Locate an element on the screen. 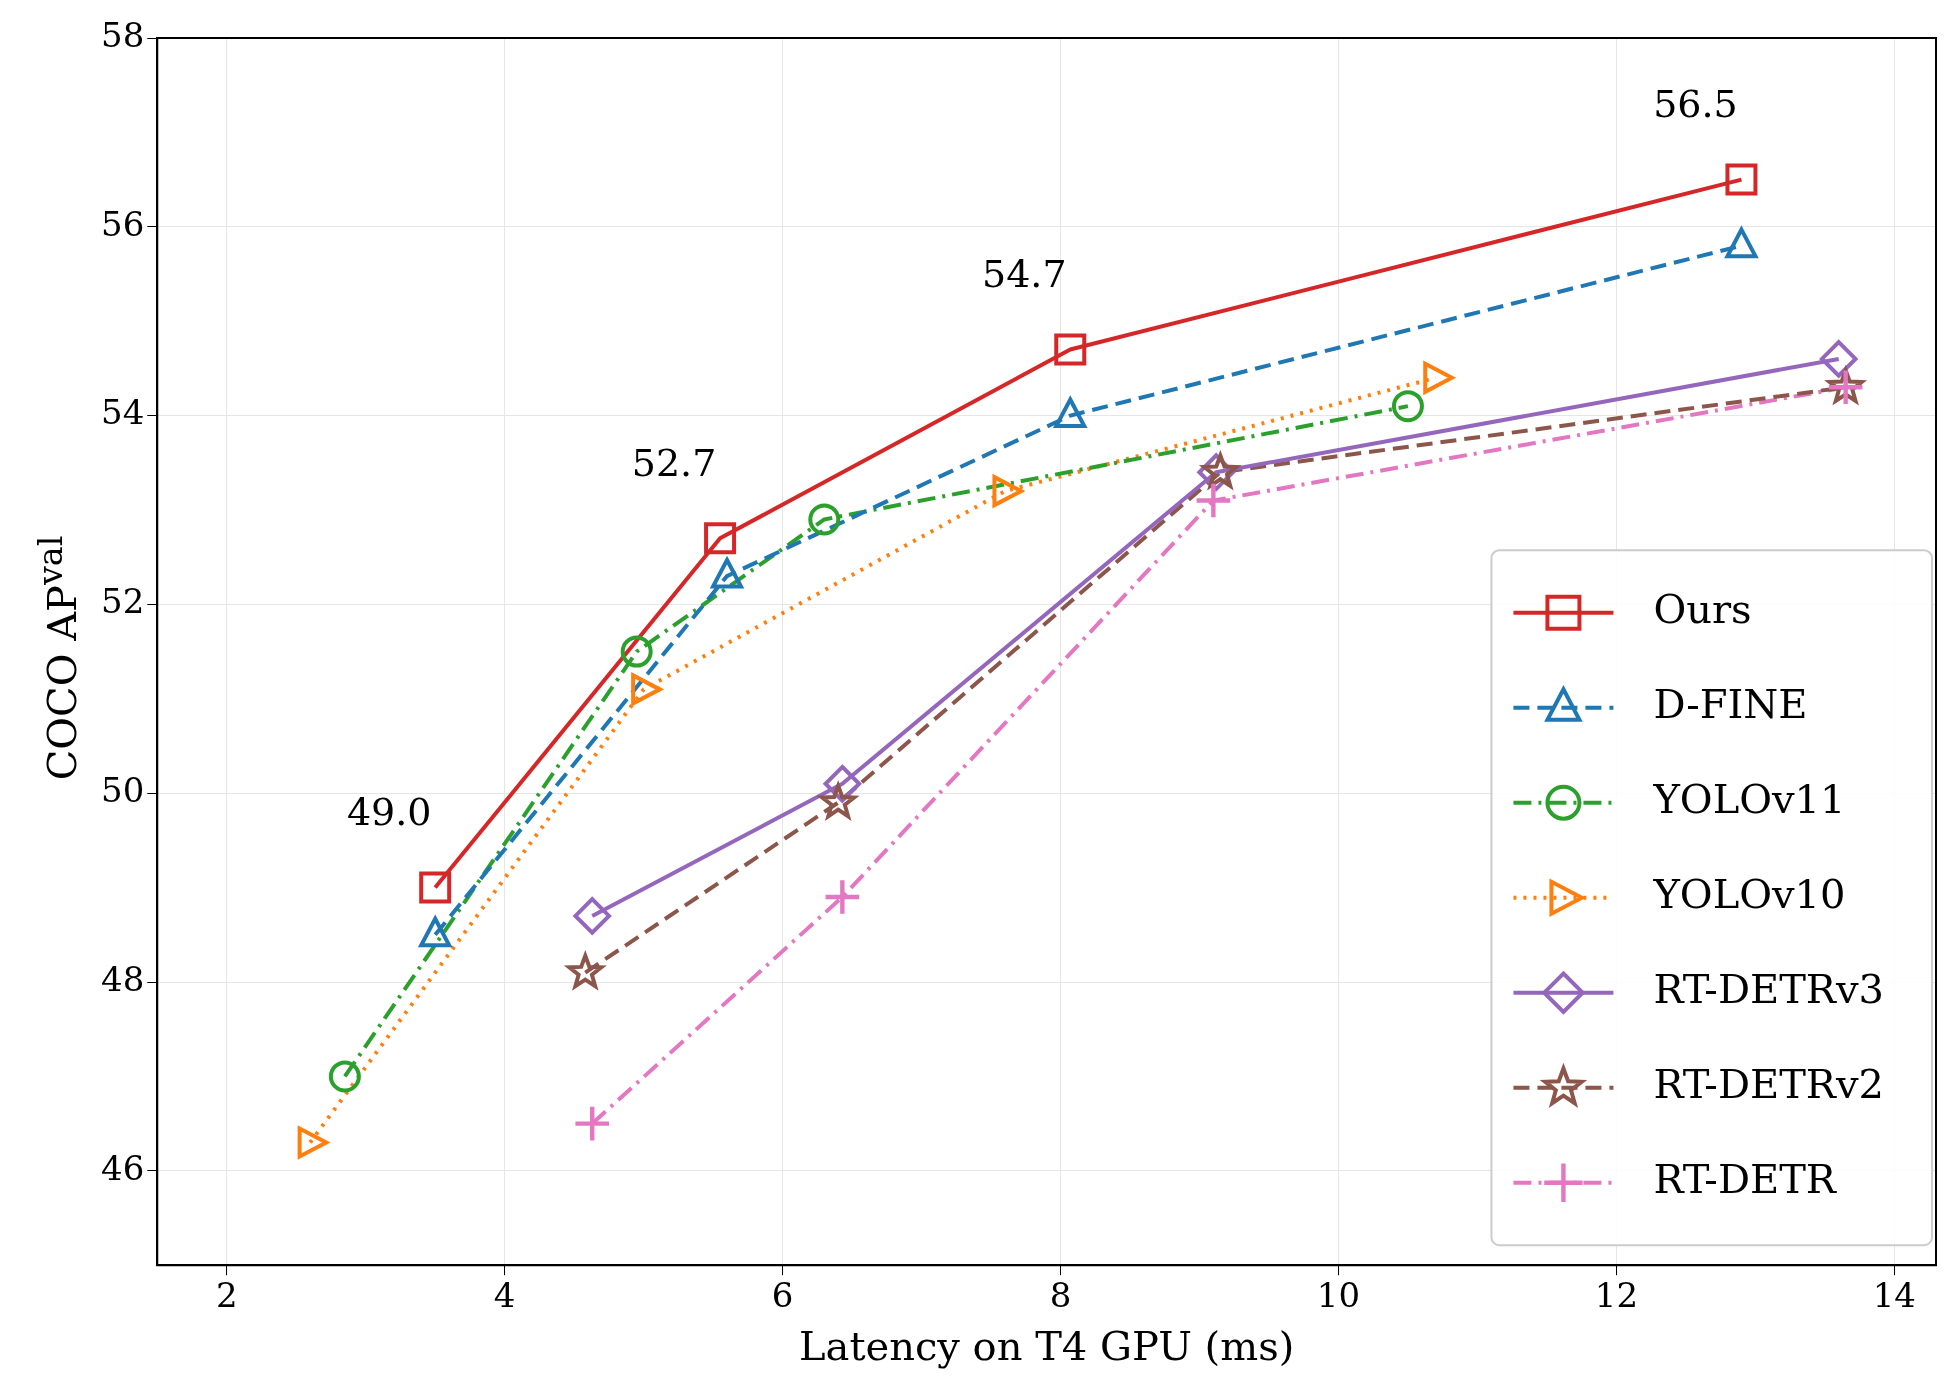 The height and width of the screenshot is (1398, 1959). y-tick-label: 50 is located at coordinates (123, 790).